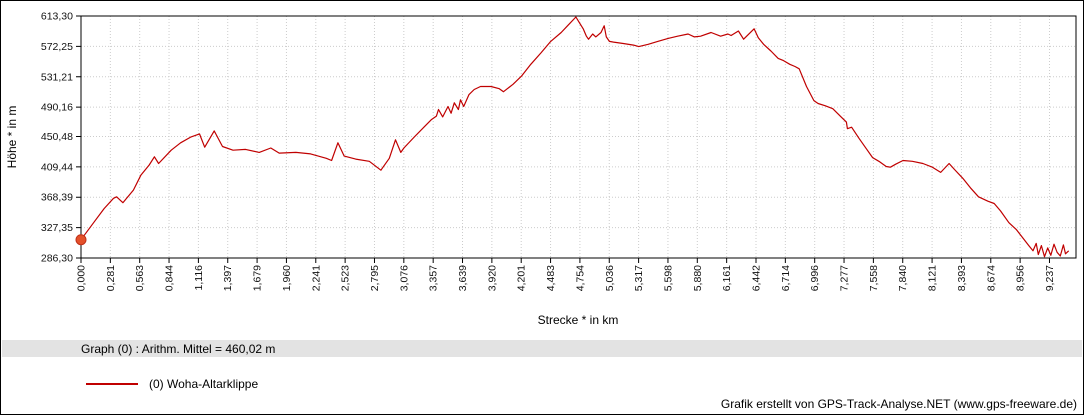 The height and width of the screenshot is (415, 1084). I want to click on y-axis-title: Höhe * in m, so click(12, 137).